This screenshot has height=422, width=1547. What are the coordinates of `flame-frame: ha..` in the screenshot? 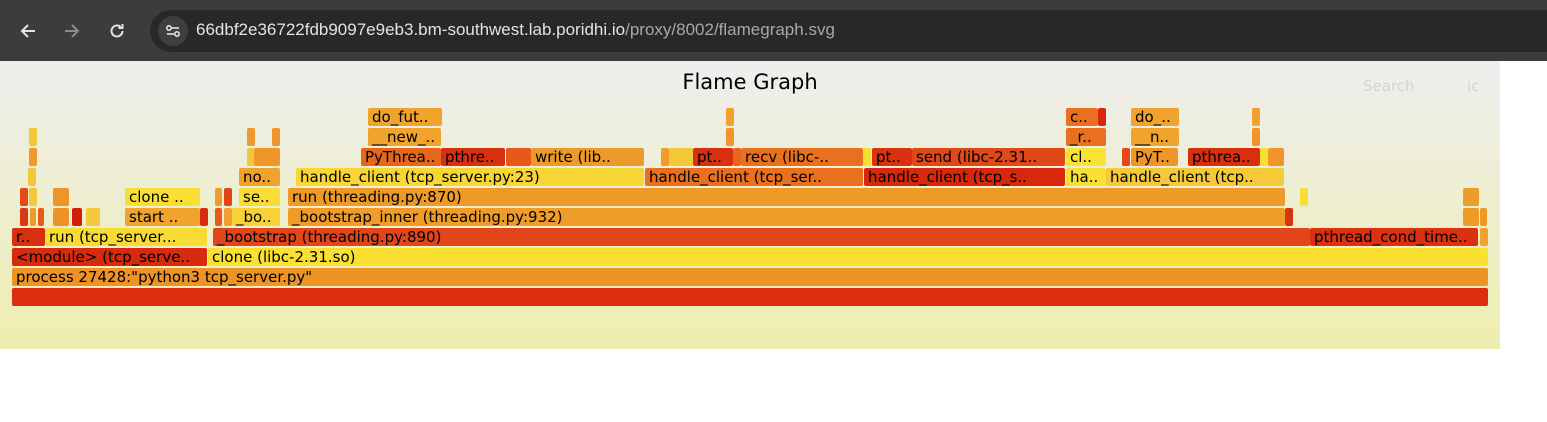 It's located at (1086, 177).